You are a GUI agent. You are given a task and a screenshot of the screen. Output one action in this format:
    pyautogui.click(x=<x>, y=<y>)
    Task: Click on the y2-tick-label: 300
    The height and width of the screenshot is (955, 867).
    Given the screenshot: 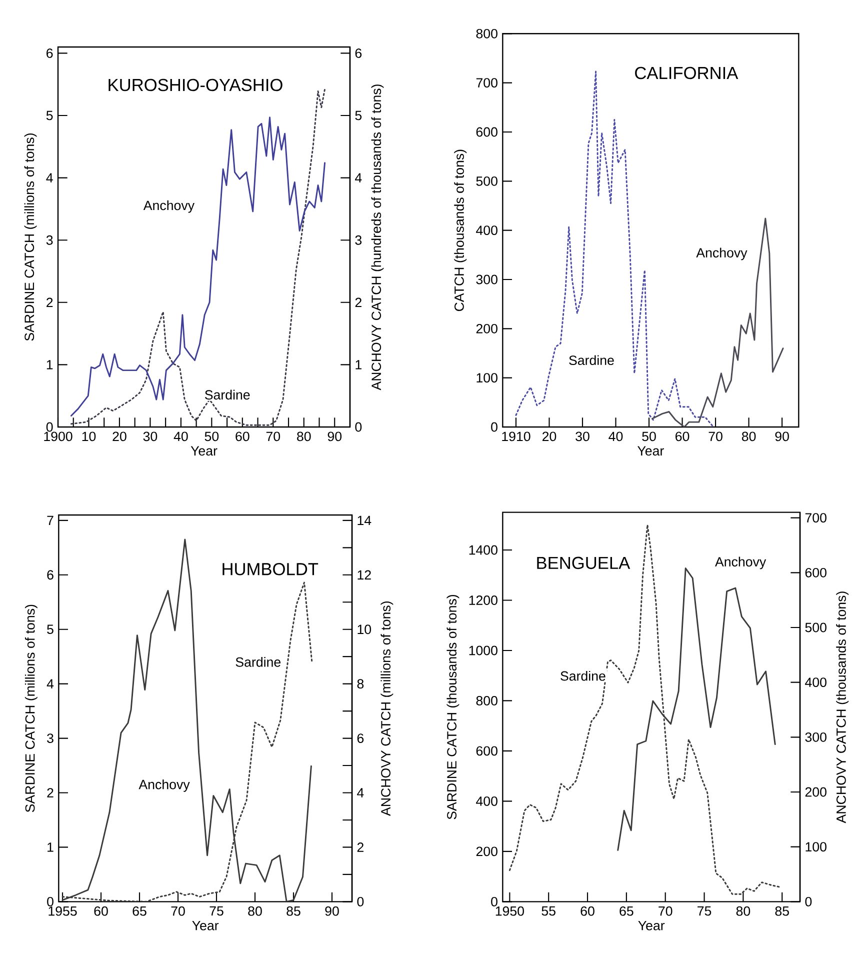 What is the action you would take?
    pyautogui.click(x=815, y=737)
    